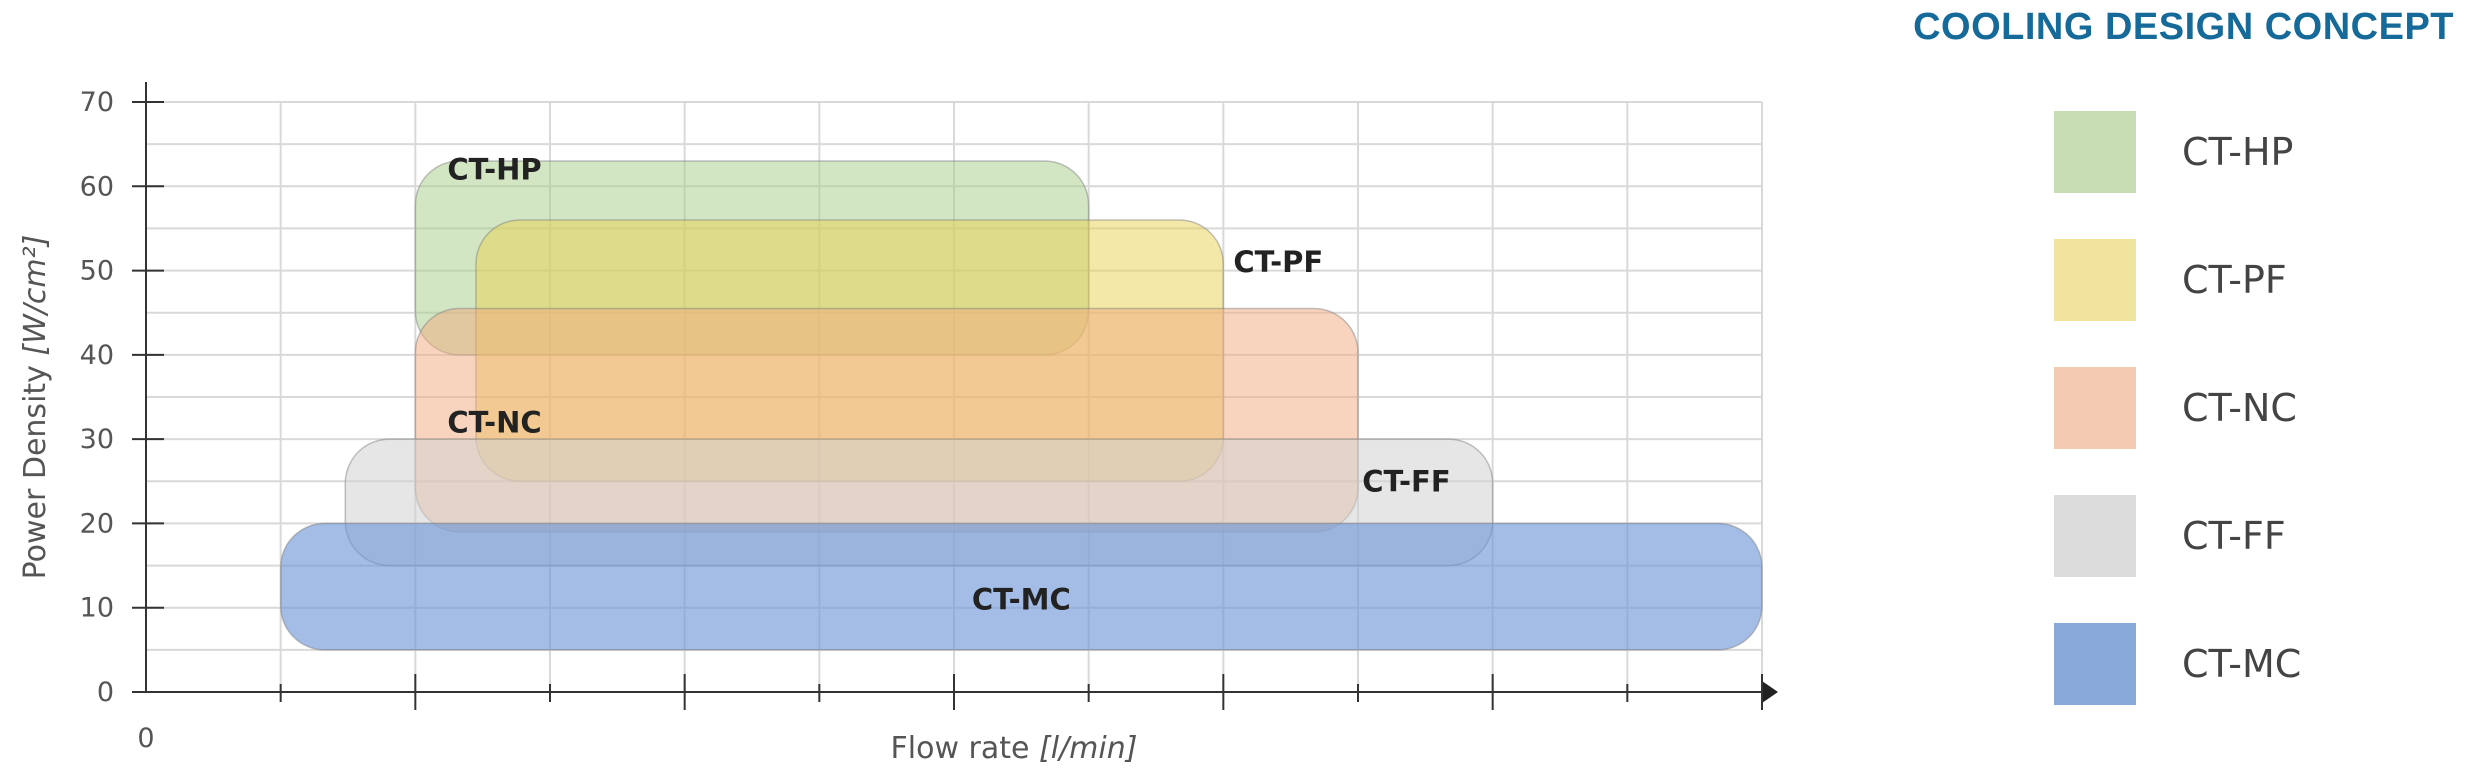 This screenshot has width=2468, height=779. What do you see at coordinates (97, 523) in the screenshot?
I see `y-tick-label: 20` at bounding box center [97, 523].